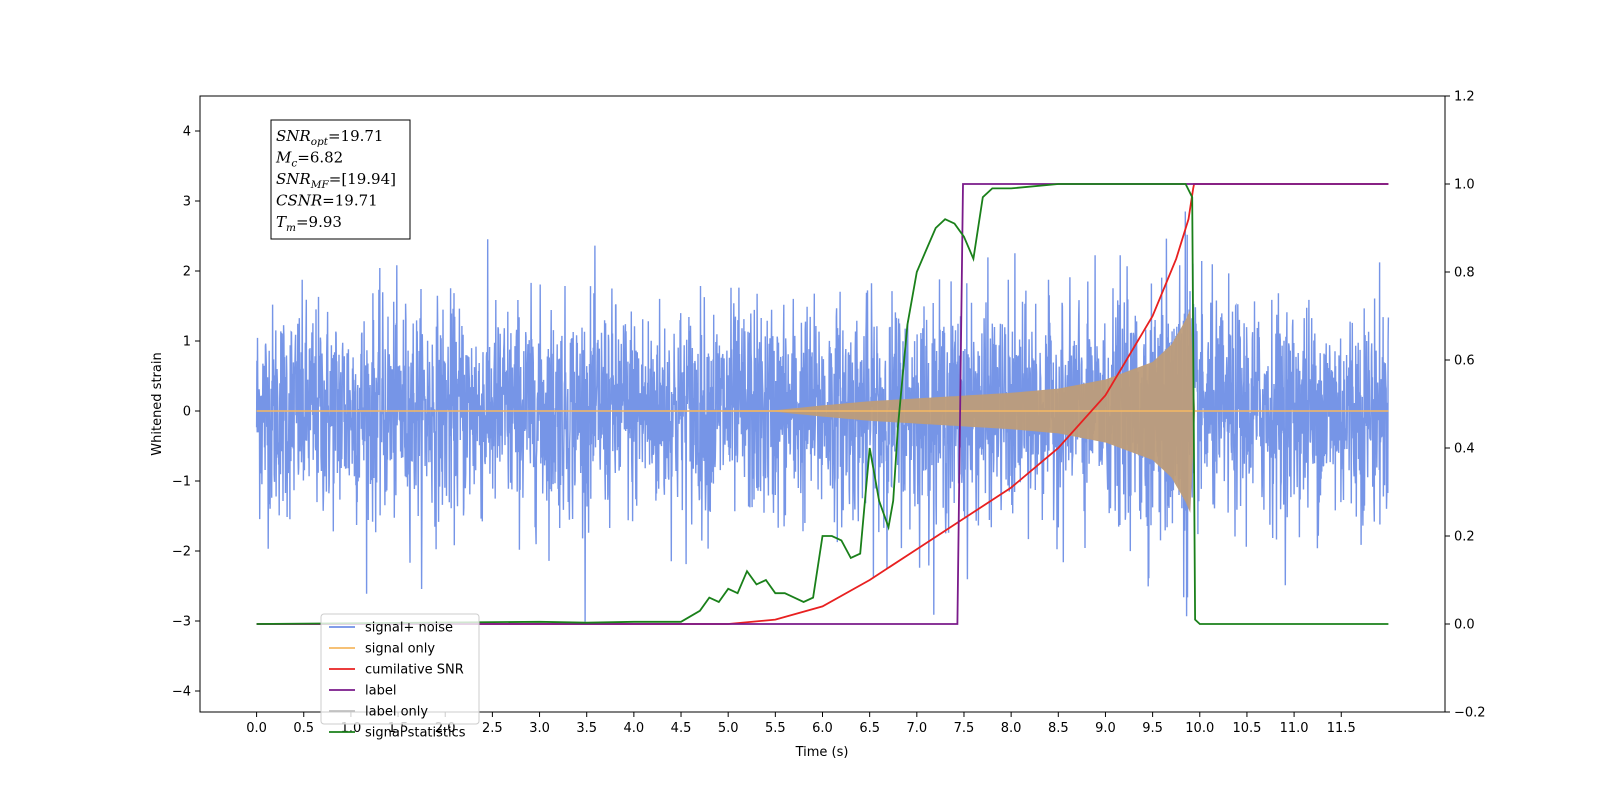 The width and height of the screenshot is (1600, 800). What do you see at coordinates (1464, 185) in the screenshot?
I see `y2-tick-label: 1.0` at bounding box center [1464, 185].